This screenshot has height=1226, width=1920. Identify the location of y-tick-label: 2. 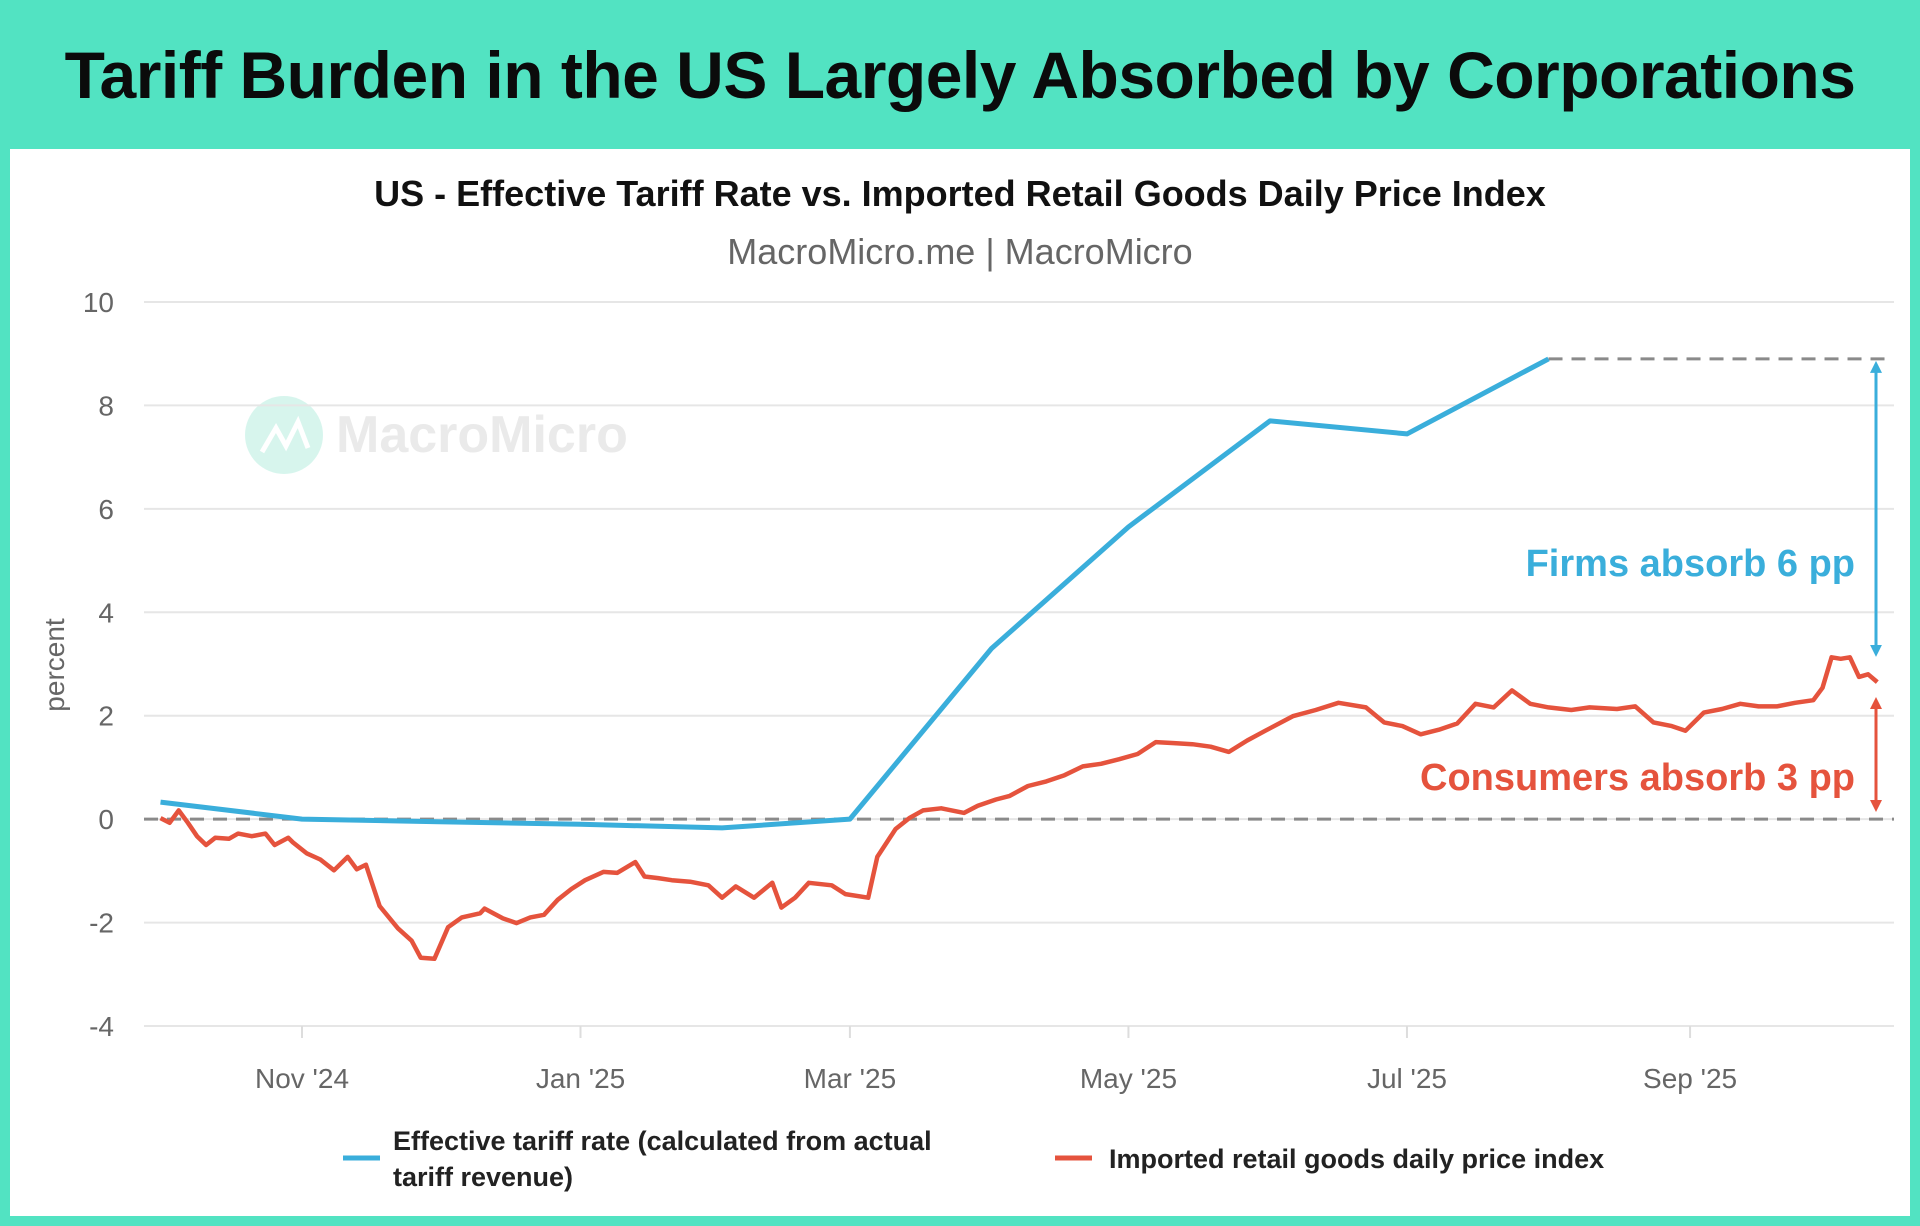
(106, 716).